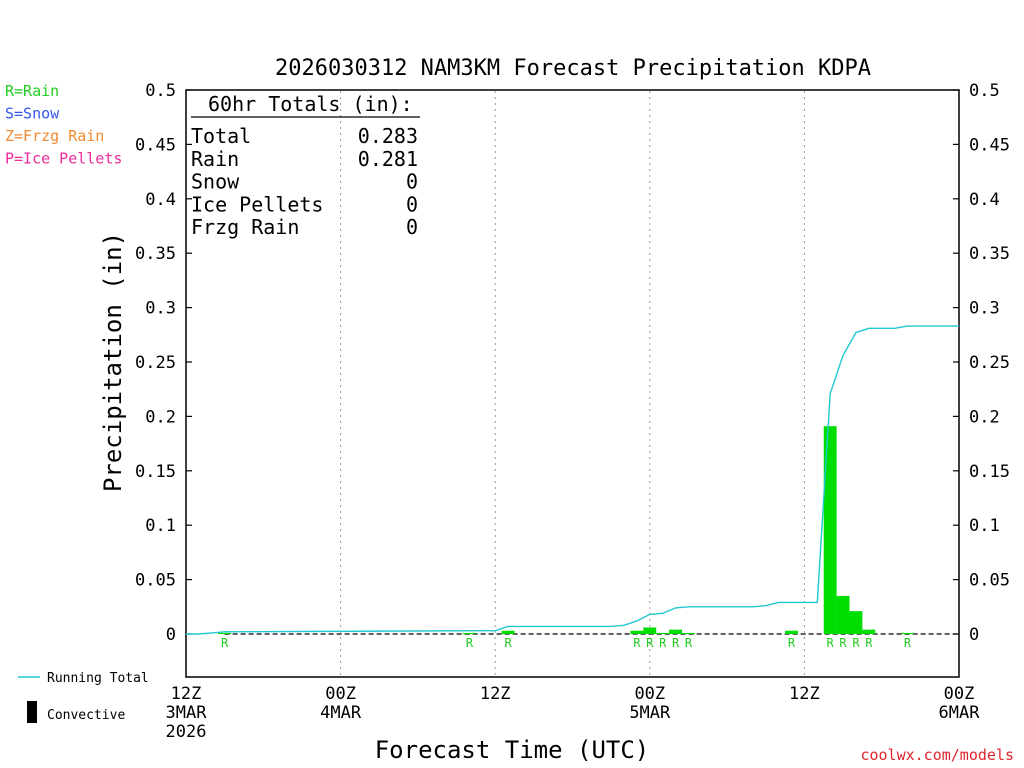 Image resolution: width=1024 pixels, height=768 pixels. I want to click on running-total-legend: Running Total, so click(98, 678).